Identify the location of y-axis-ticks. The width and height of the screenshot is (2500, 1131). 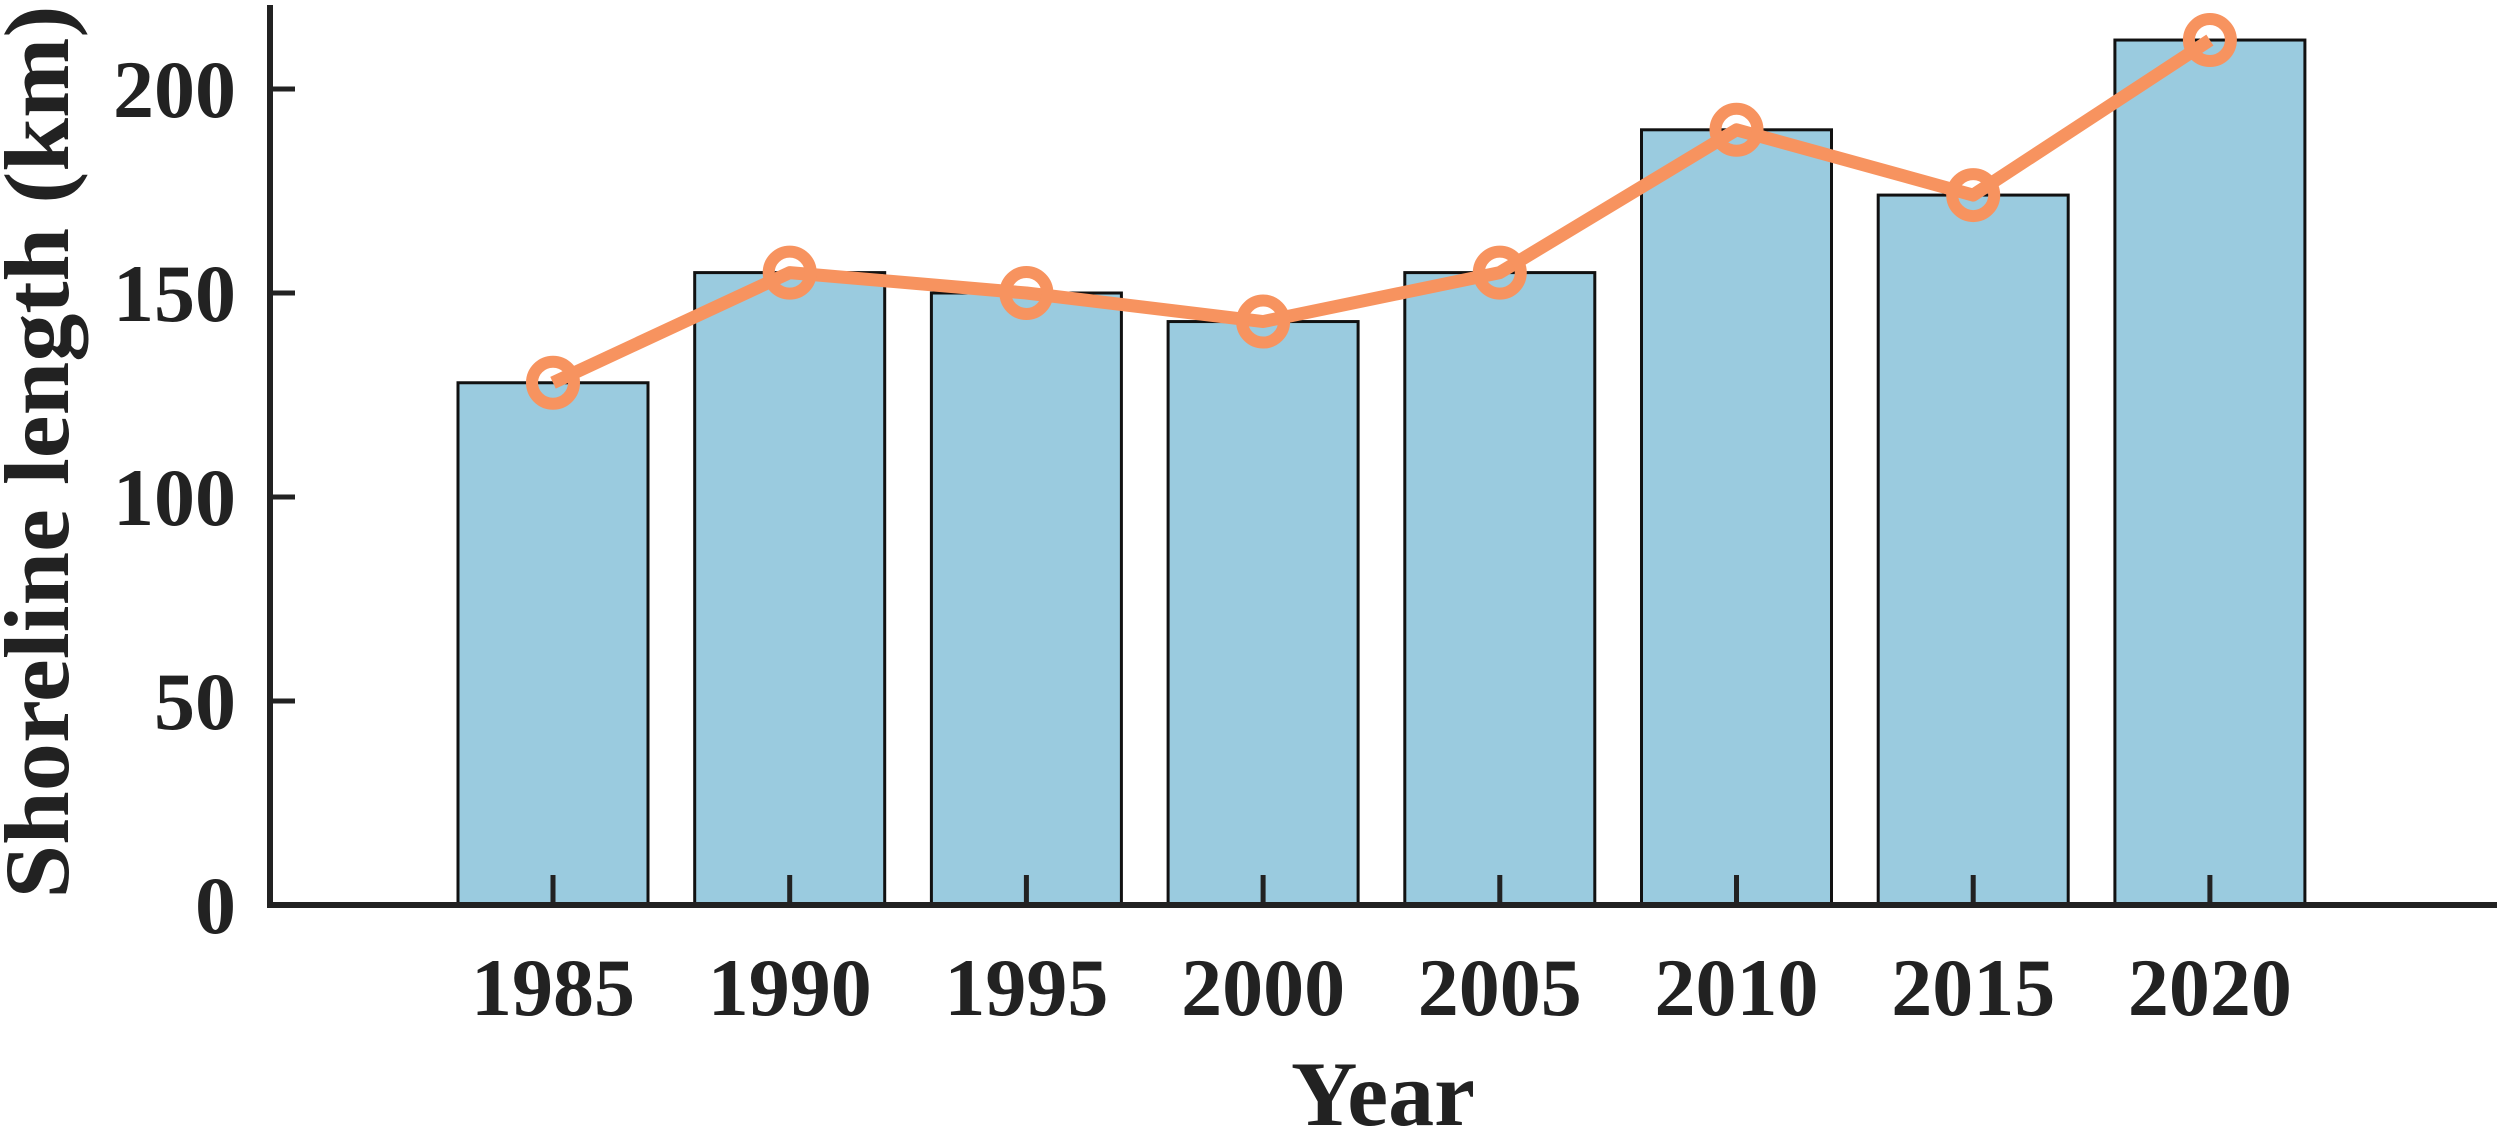
(282, 395).